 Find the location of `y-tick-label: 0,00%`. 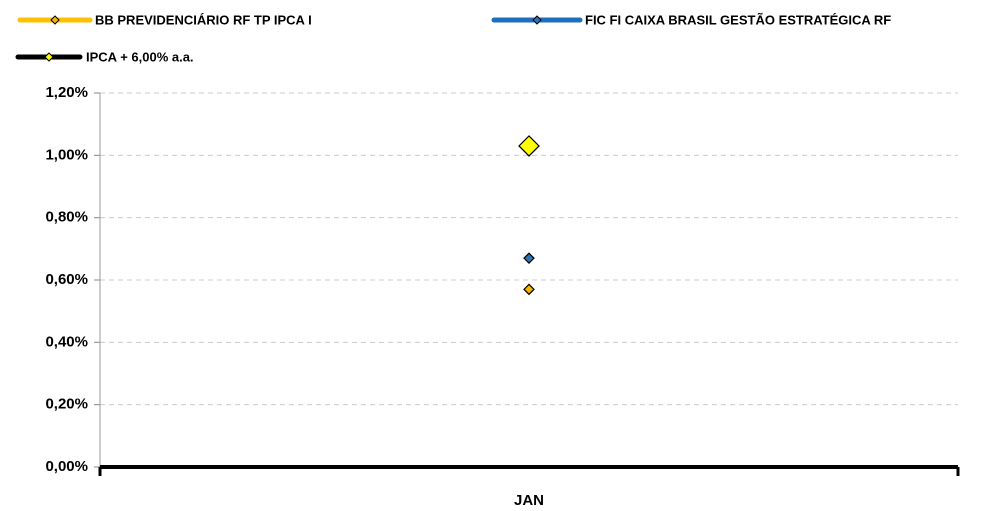

y-tick-label: 0,00% is located at coordinates (66, 466).